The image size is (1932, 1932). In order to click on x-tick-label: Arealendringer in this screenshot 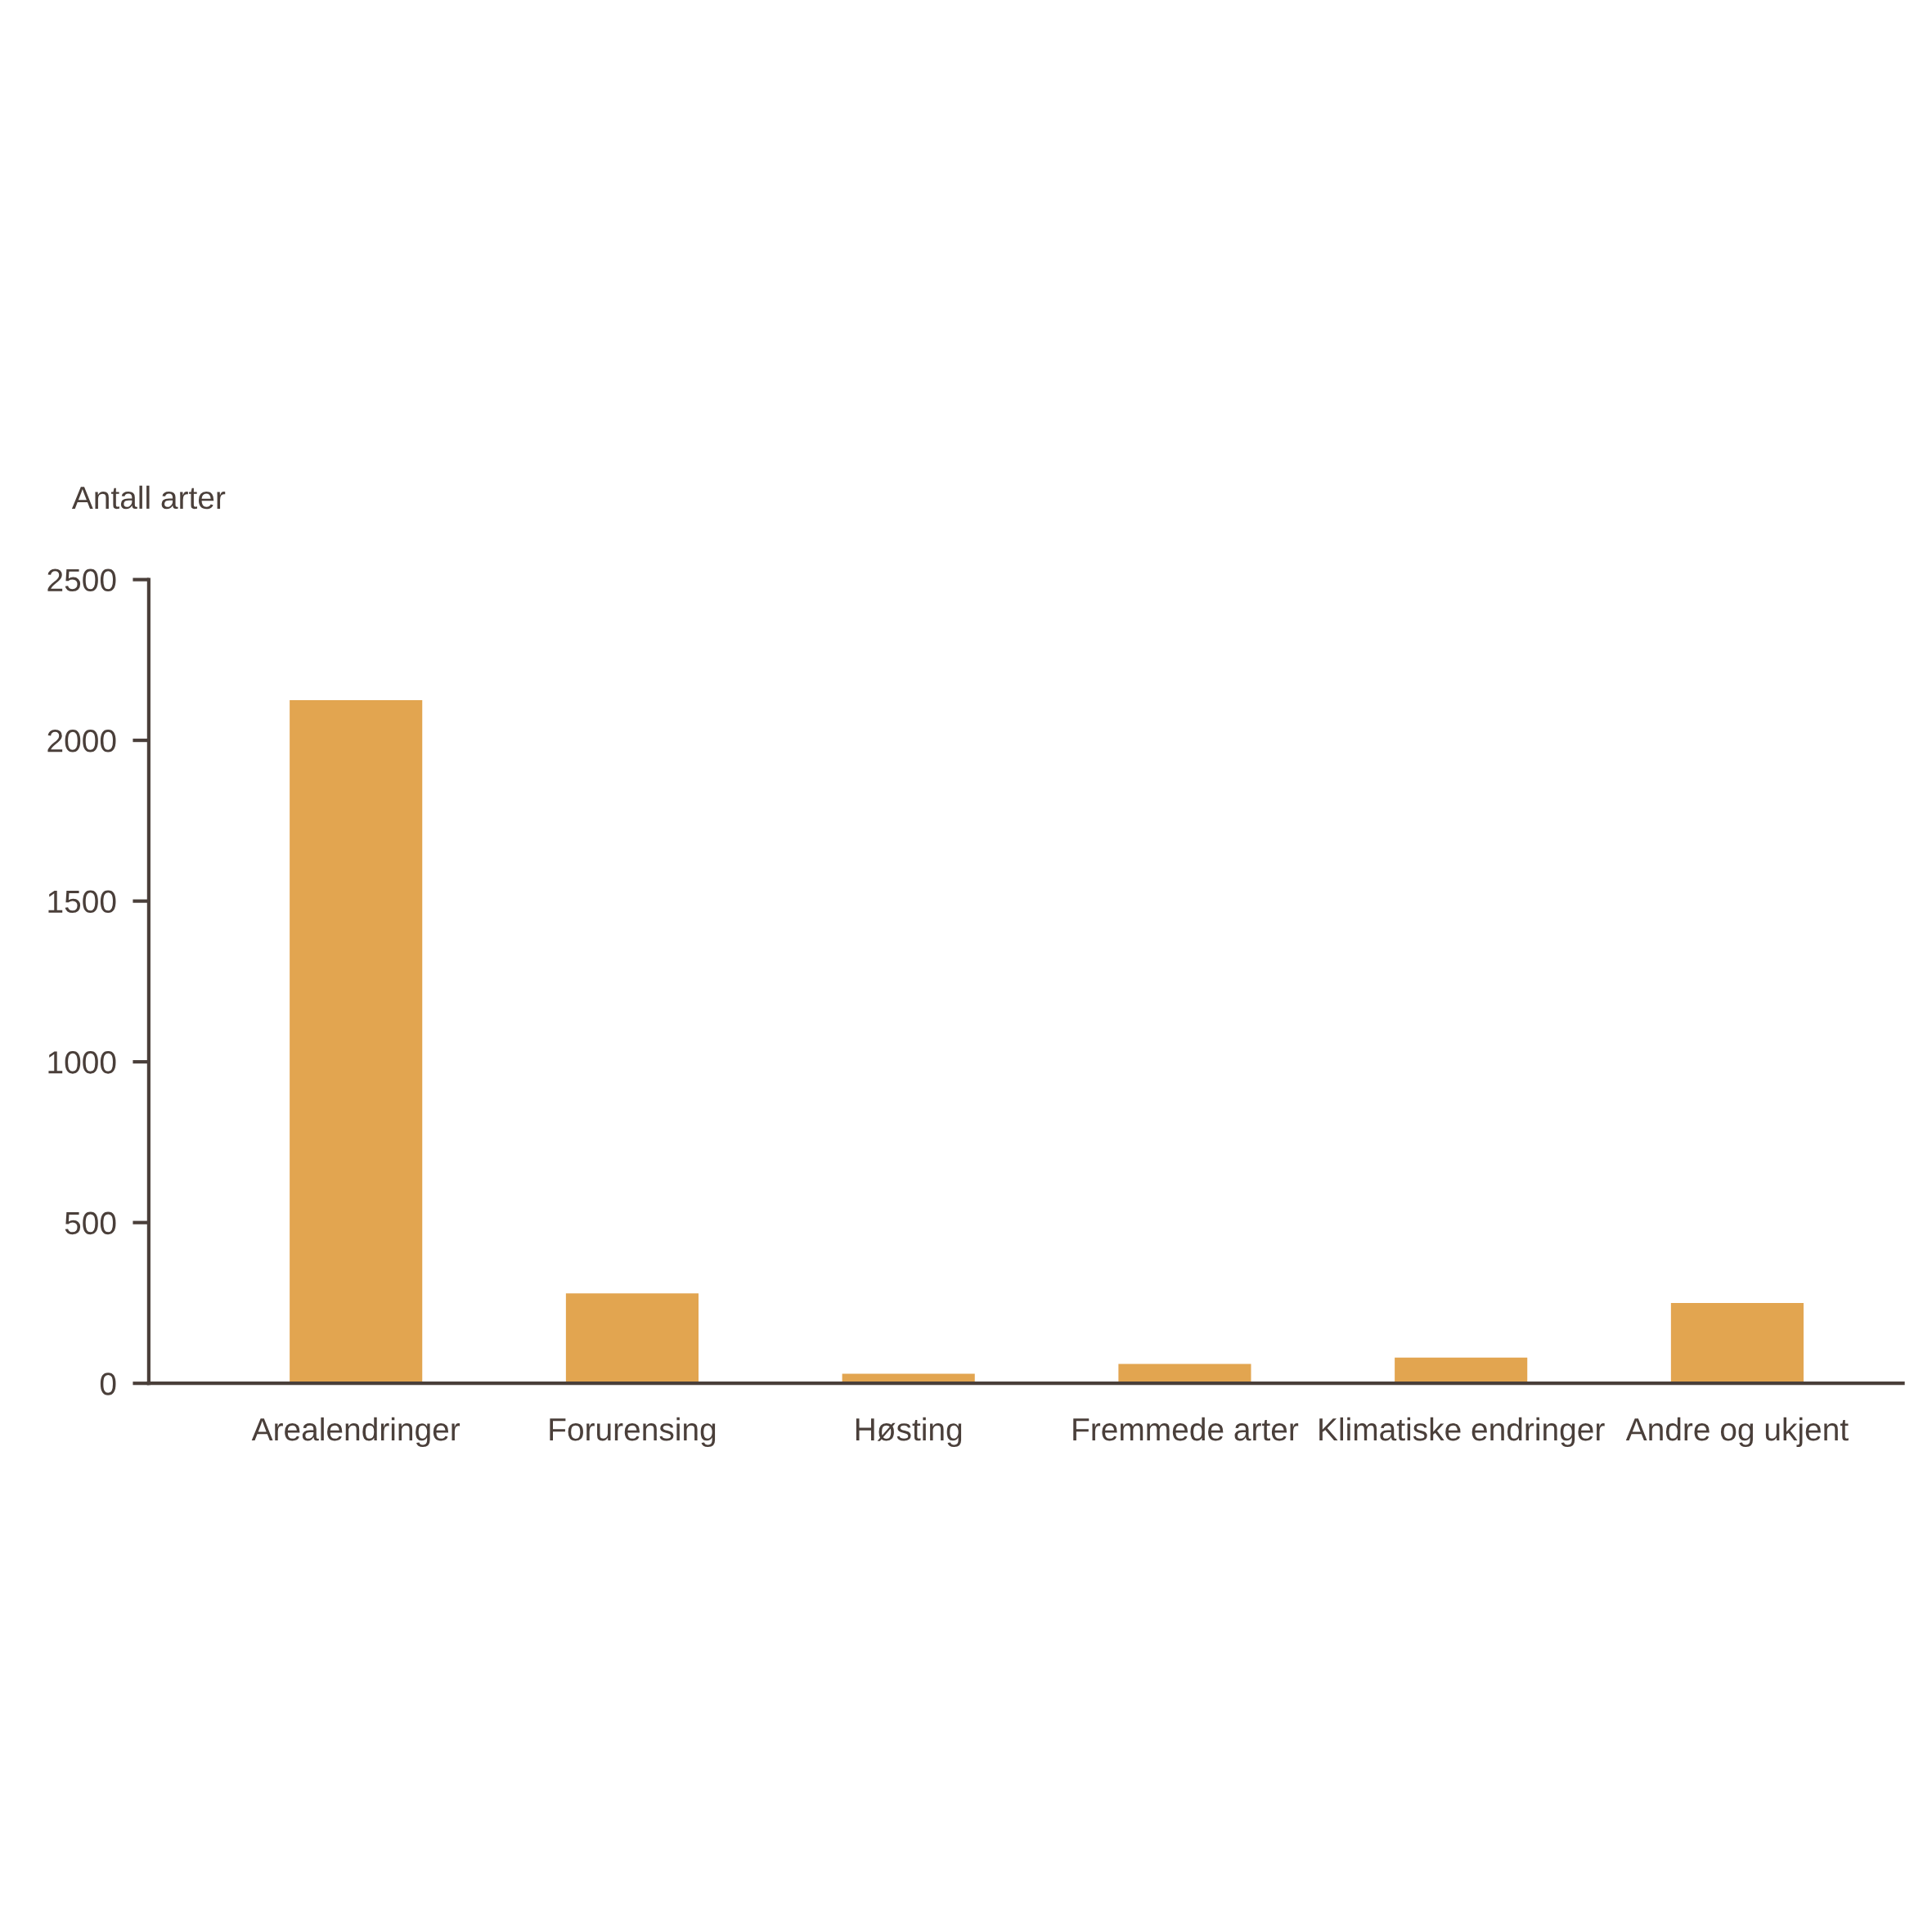, I will do `click(356, 1432)`.